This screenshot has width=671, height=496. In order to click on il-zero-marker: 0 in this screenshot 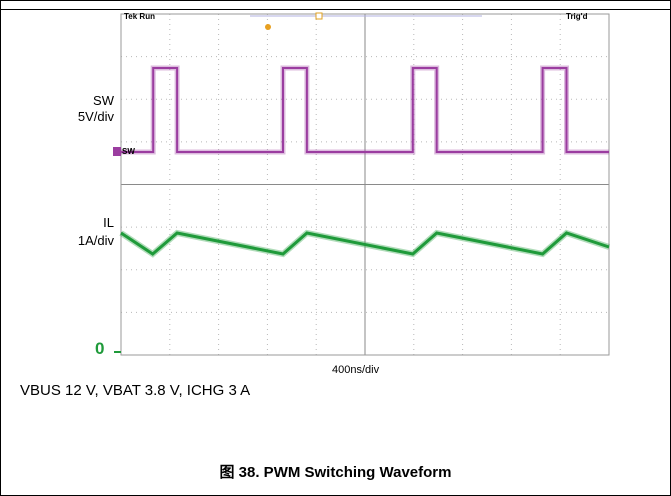, I will do `click(100, 348)`.